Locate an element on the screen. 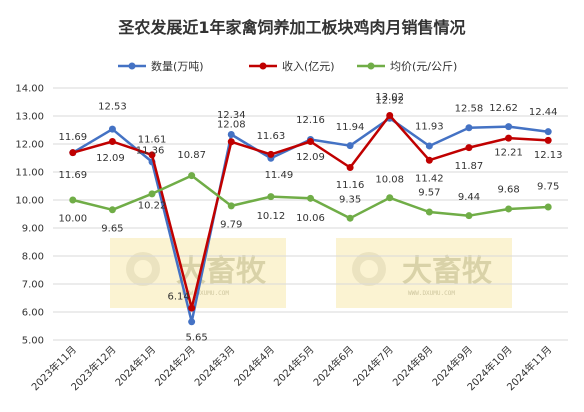  data-label: 10.22 is located at coordinates (152, 205).